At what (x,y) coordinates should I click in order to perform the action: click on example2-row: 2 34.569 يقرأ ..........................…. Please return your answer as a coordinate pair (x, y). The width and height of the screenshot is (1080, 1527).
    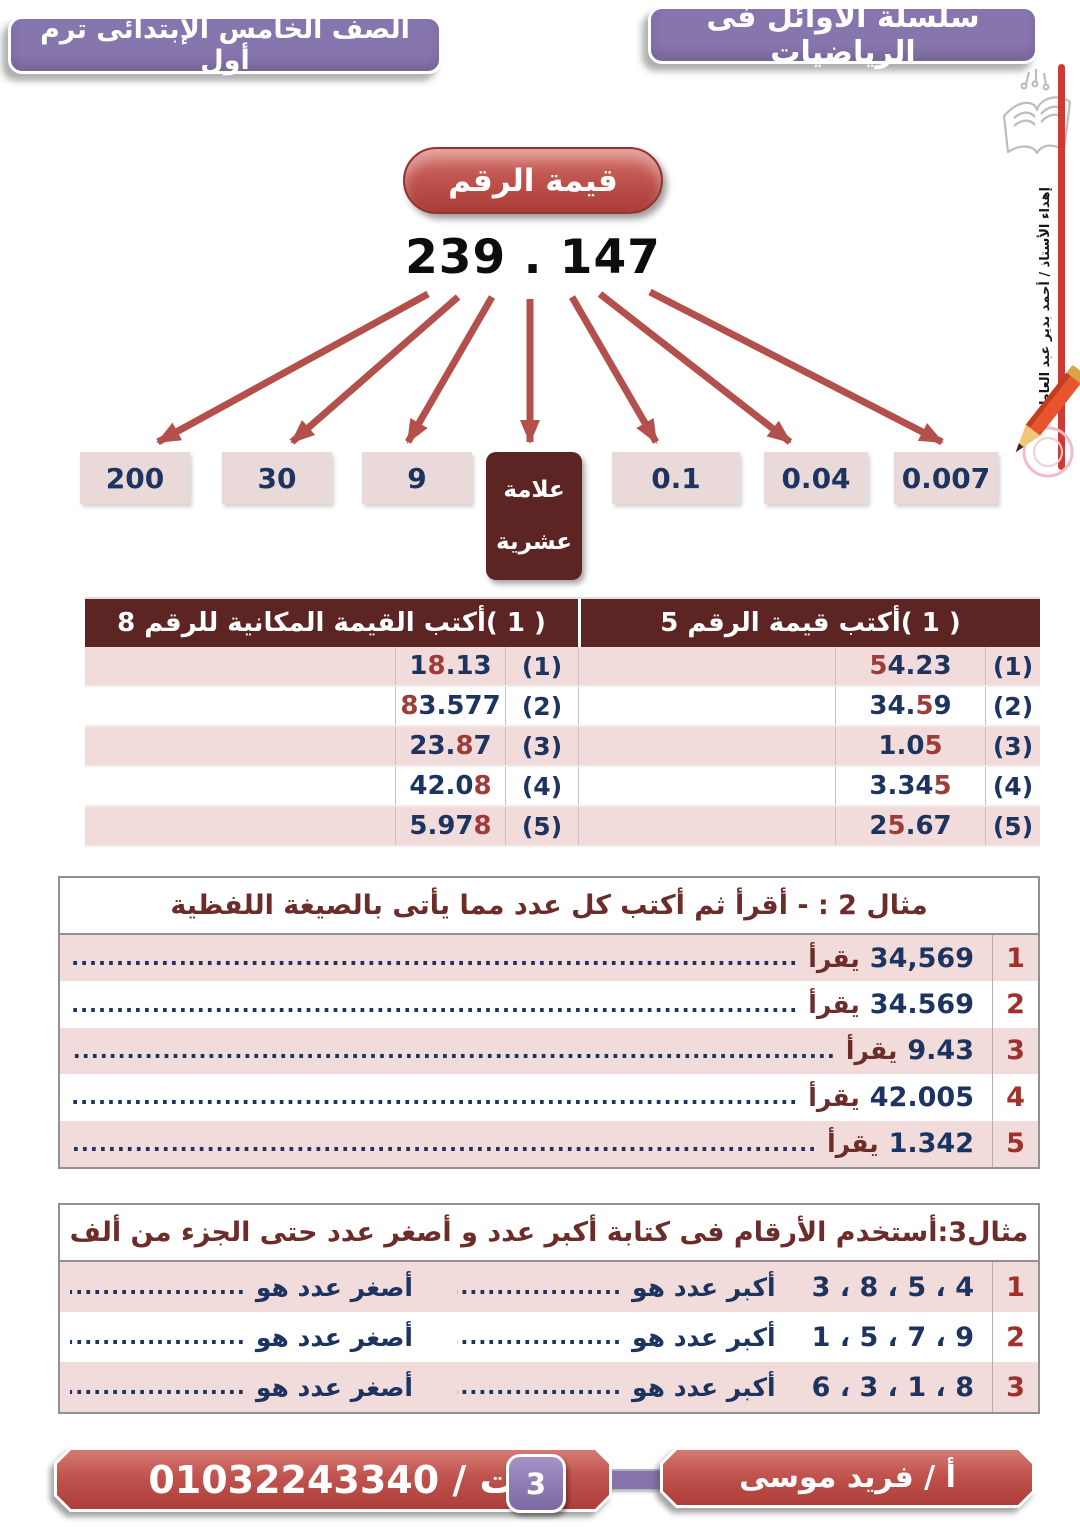
    Looking at the image, I should click on (549, 1004).